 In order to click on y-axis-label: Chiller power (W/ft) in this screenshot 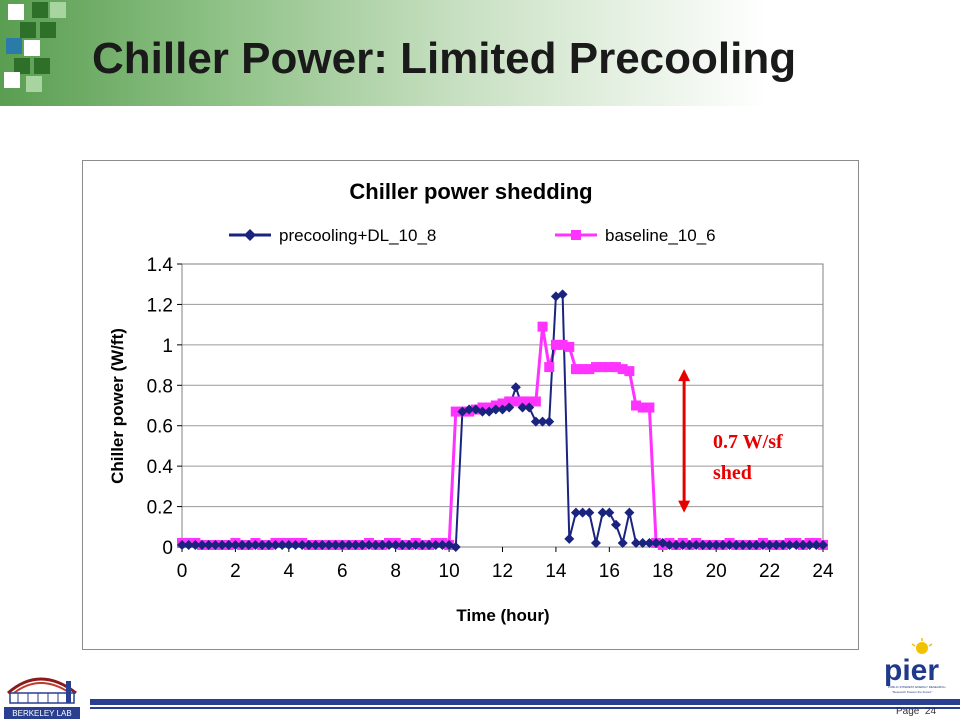, I will do `click(117, 406)`.